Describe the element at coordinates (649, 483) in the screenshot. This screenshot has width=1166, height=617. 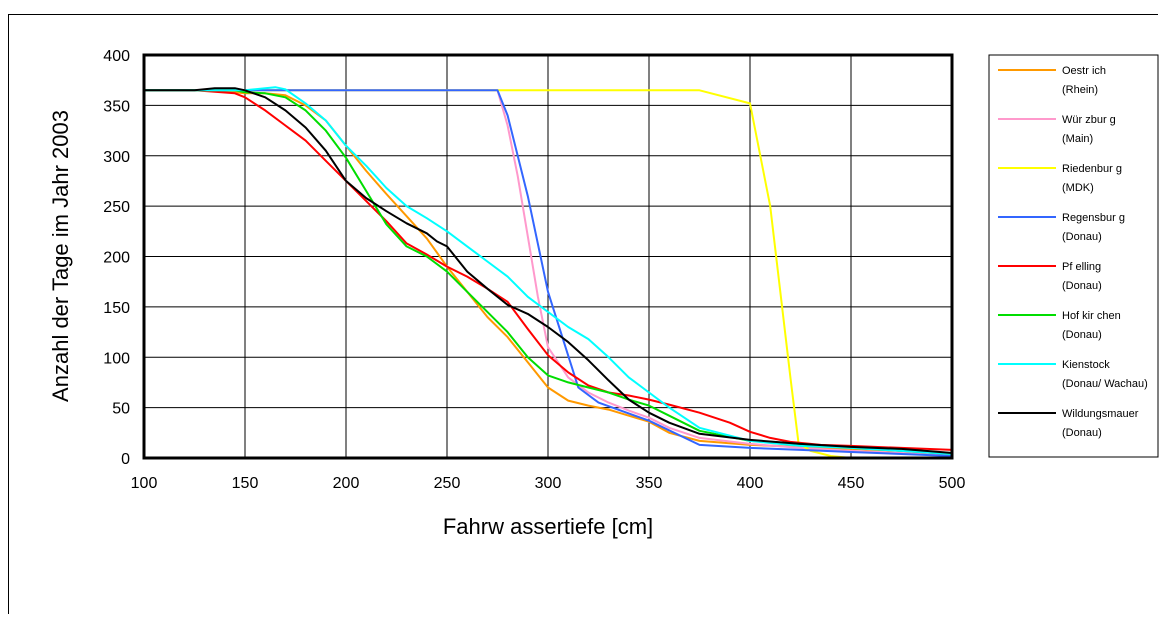
I see `x-tick-label: 350` at that location.